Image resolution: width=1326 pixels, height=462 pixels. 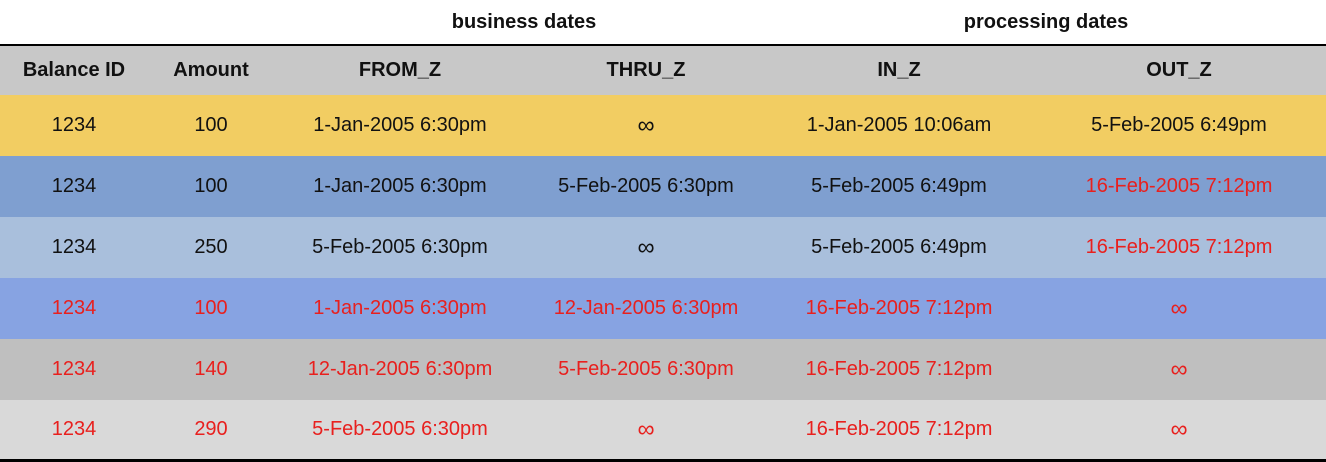 What do you see at coordinates (400, 369) in the screenshot?
I see `cell-from-z: 12-Jan-2005 6:30pm` at bounding box center [400, 369].